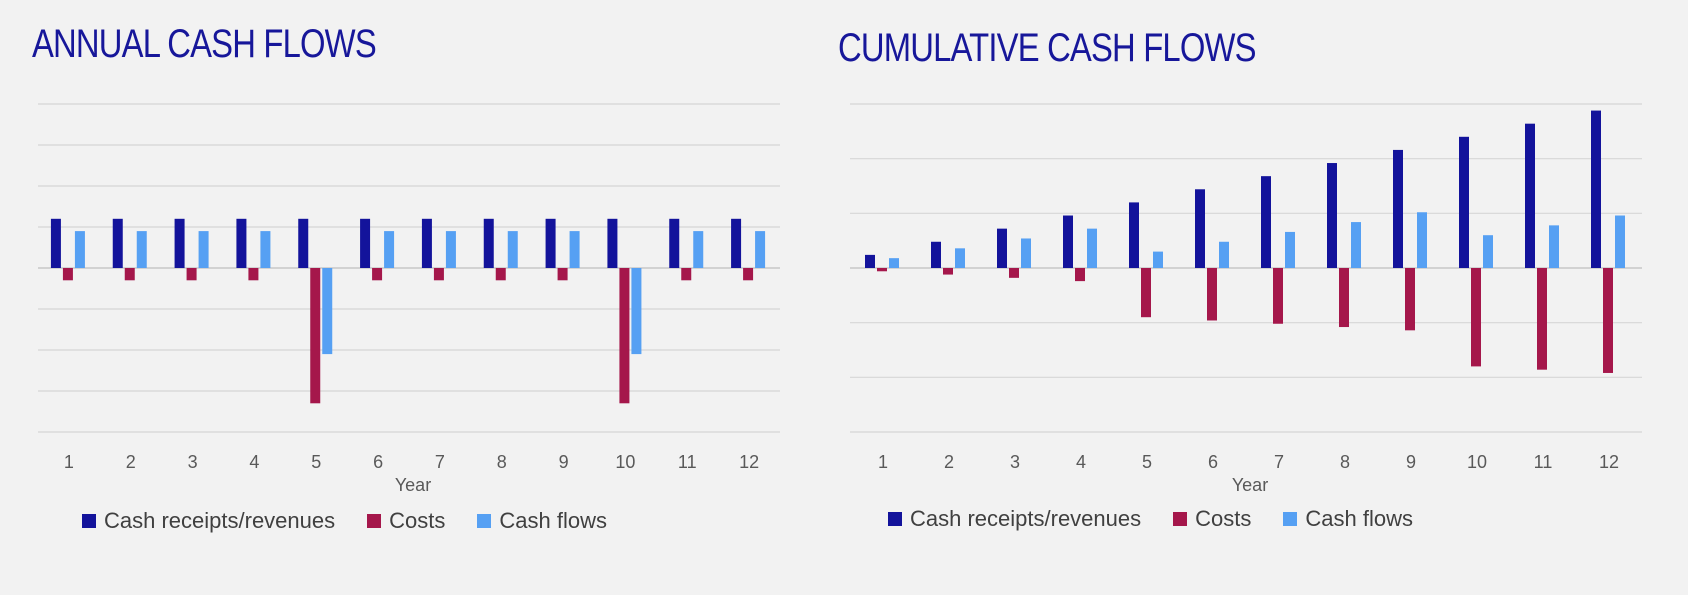  I want to click on legend-item-revenues: Cash receipts/revenues, so click(208, 521).